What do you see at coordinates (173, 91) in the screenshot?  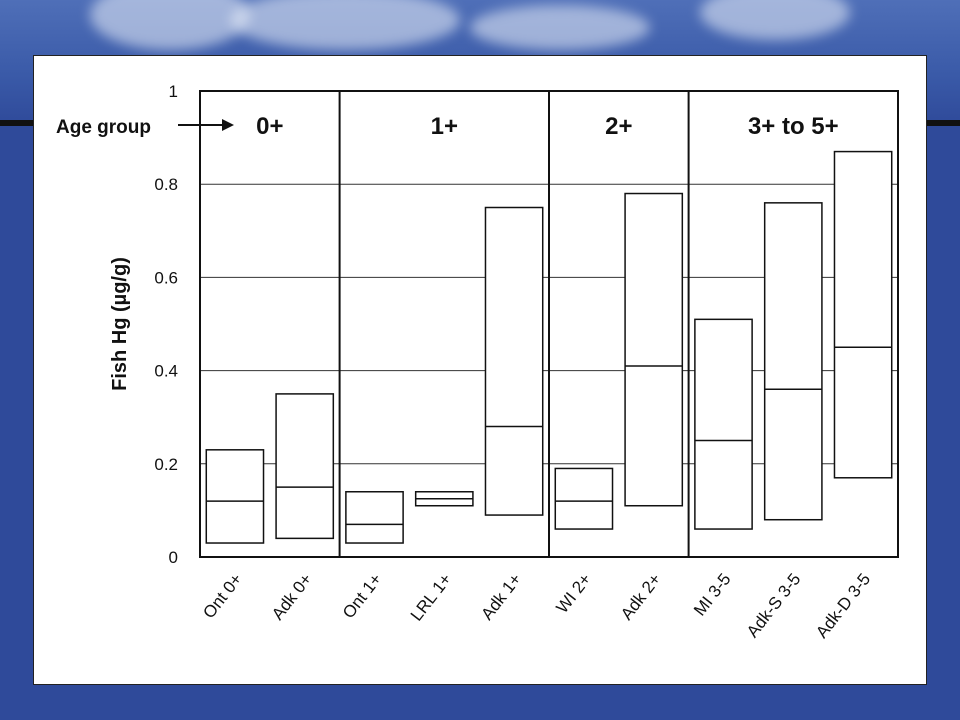 I see `y-tick-label: 1` at bounding box center [173, 91].